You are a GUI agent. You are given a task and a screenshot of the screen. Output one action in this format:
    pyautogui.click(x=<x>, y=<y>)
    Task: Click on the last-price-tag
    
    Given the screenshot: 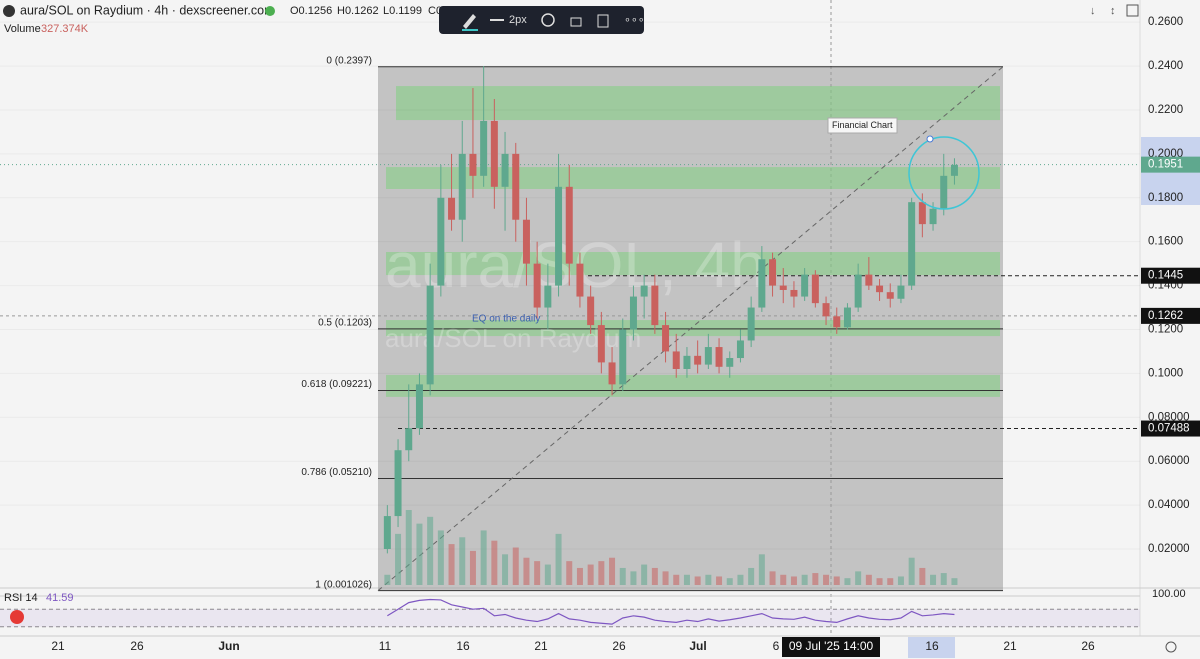 What is the action you would take?
    pyautogui.click(x=1170, y=164)
    